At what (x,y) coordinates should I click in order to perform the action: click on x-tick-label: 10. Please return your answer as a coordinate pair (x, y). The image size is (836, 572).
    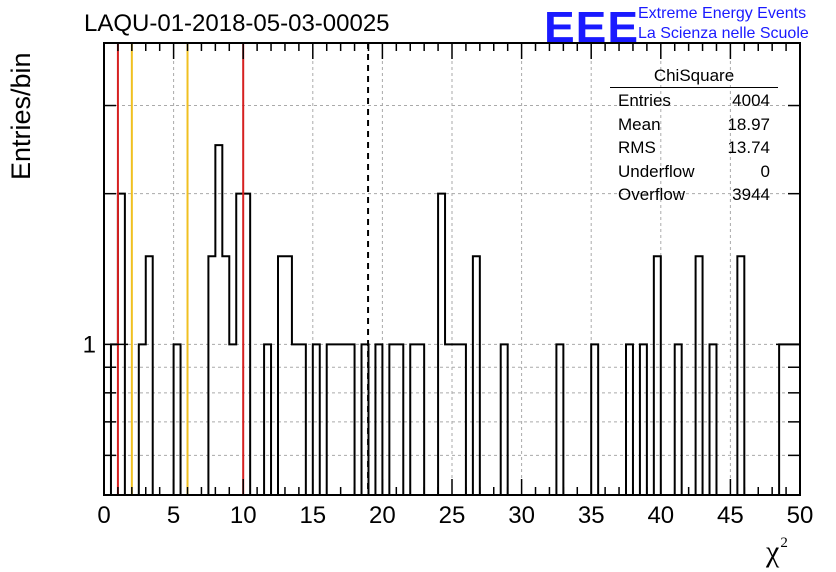
    Looking at the image, I should click on (243, 515).